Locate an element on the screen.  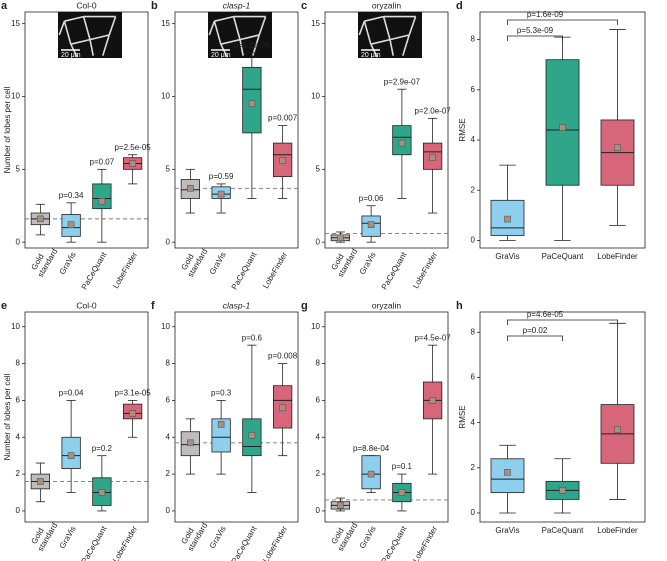
p-value: p=5.2e-05 is located at coordinates (252, 45).